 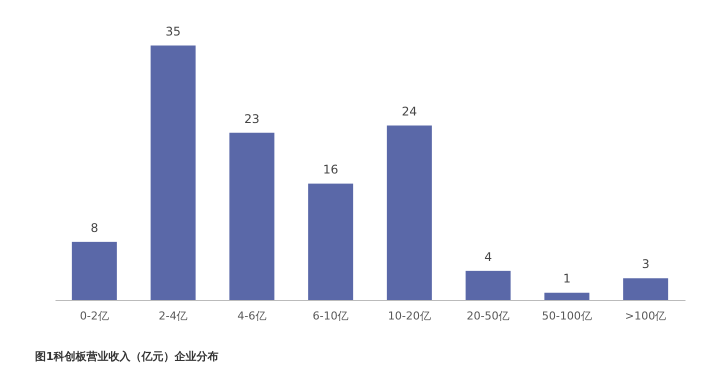 I want to click on data-label: 24, so click(x=410, y=111).